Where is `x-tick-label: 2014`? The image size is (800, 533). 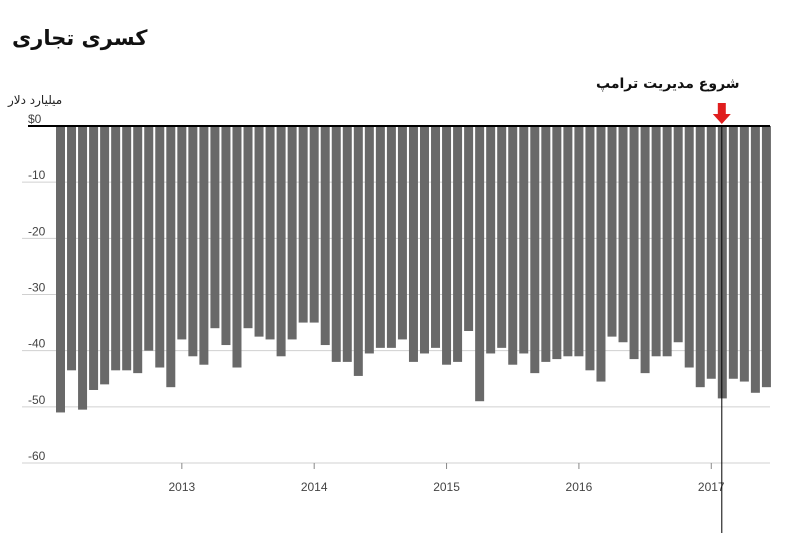
x-tick-label: 2014 is located at coordinates (314, 487).